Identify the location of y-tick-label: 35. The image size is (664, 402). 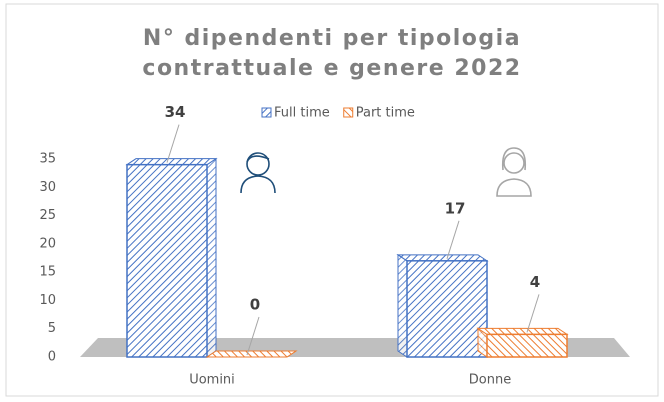
(47, 159).